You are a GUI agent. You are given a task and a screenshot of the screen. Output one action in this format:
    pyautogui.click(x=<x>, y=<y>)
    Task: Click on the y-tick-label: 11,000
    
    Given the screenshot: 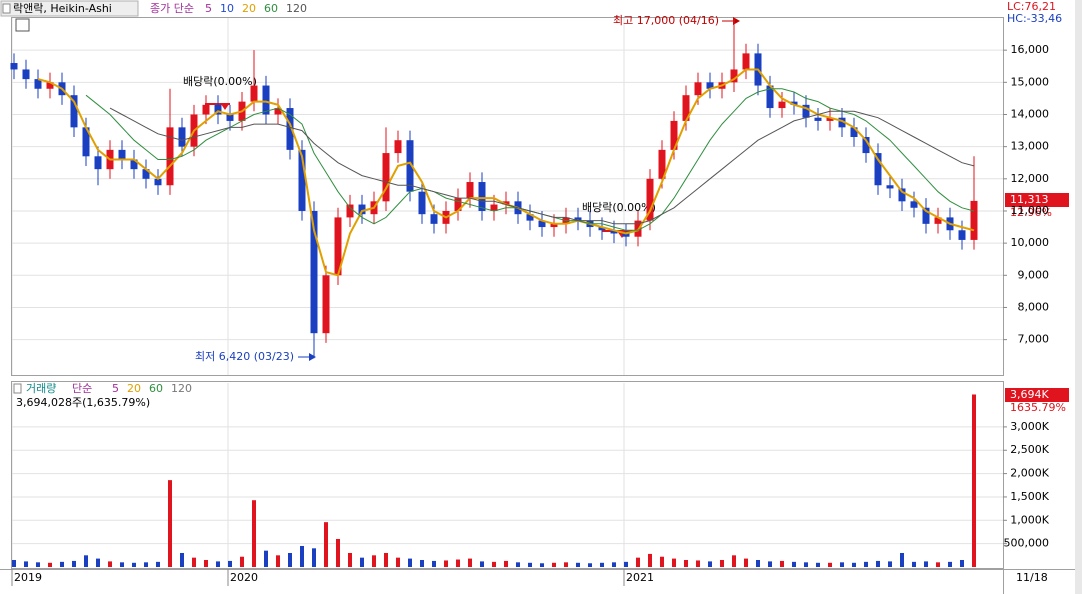 What is the action you would take?
    pyautogui.click(x=1030, y=210)
    